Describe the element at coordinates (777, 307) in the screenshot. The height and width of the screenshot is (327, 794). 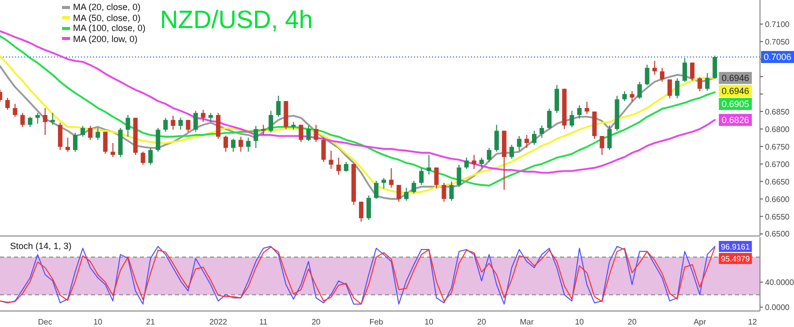
I see `y-tick-label: 0.0000` at that location.